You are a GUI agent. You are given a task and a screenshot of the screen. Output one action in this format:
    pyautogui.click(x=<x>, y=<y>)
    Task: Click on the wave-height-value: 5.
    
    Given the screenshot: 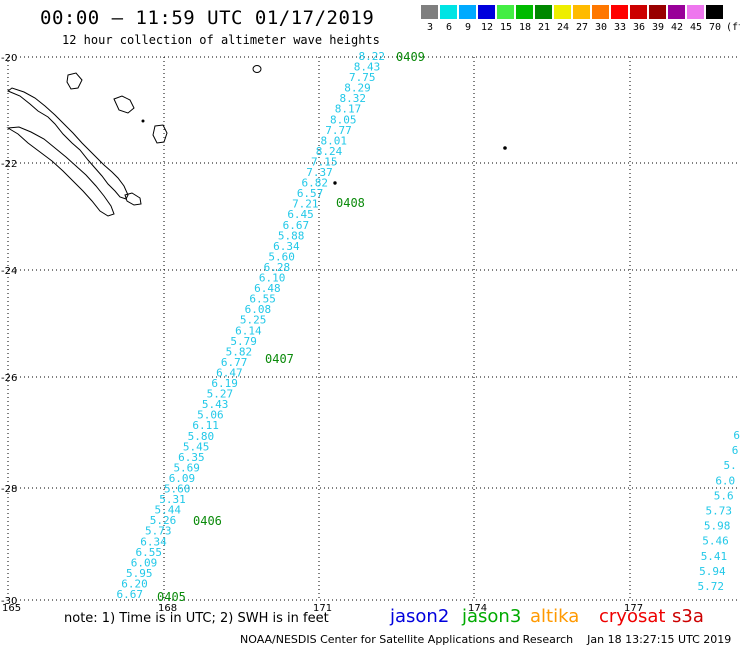 What is the action you would take?
    pyautogui.click(x=730, y=465)
    